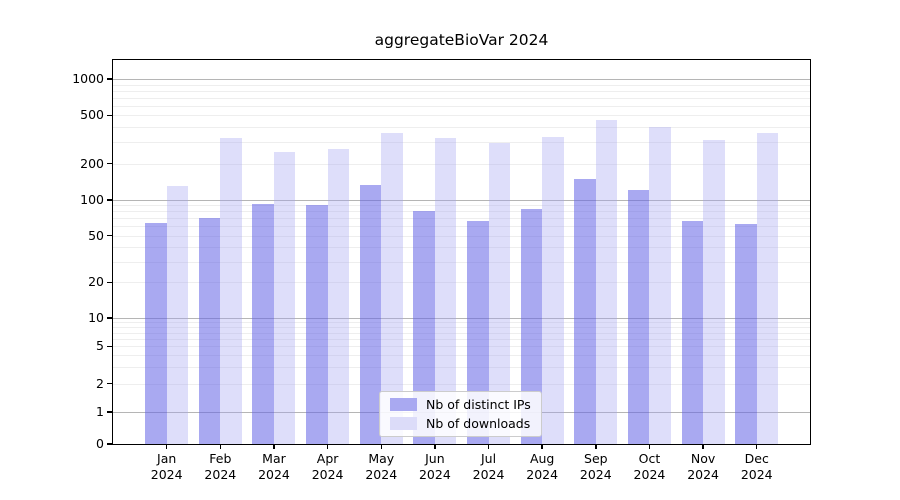  I want to click on legend-item-distinct-ips: Nb of distinct IPs, so click(460, 404).